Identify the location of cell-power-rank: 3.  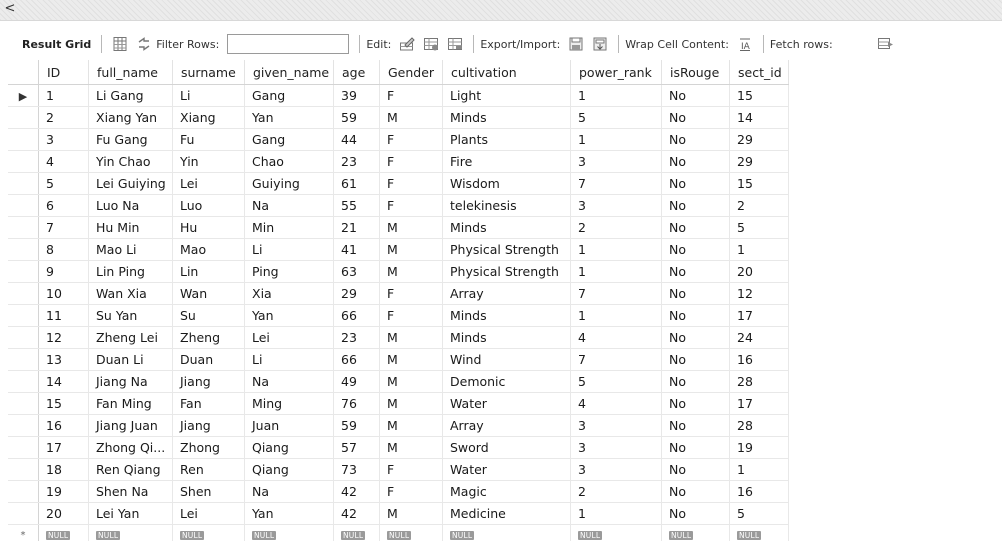
(616, 161).